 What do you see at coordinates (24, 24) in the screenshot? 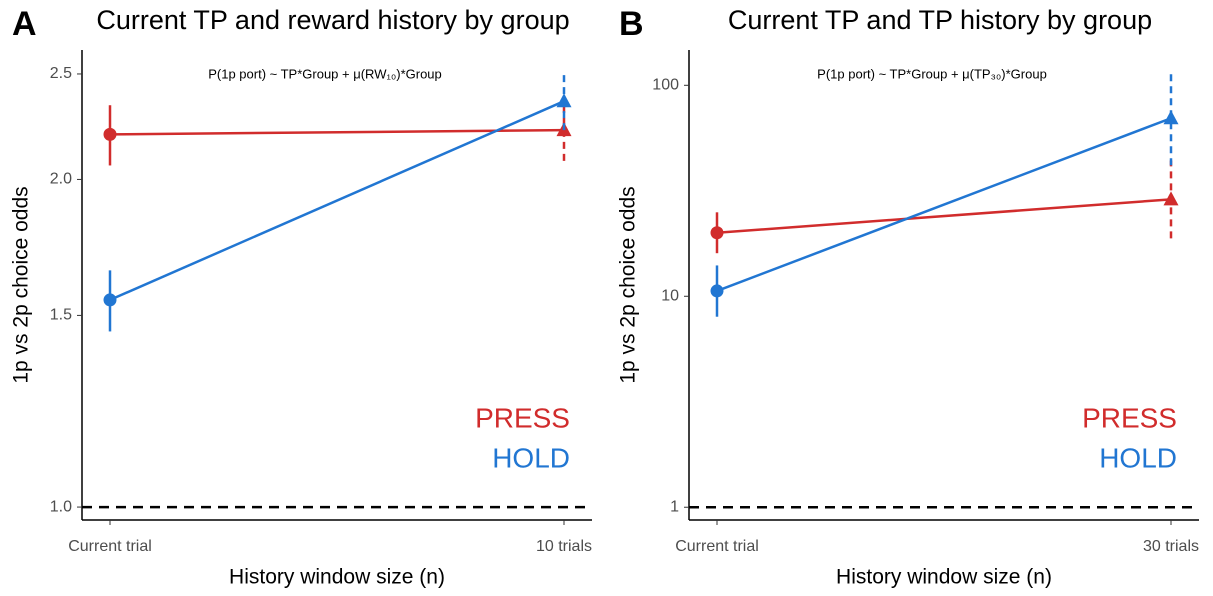
I see `panel-label: A` at bounding box center [24, 24].